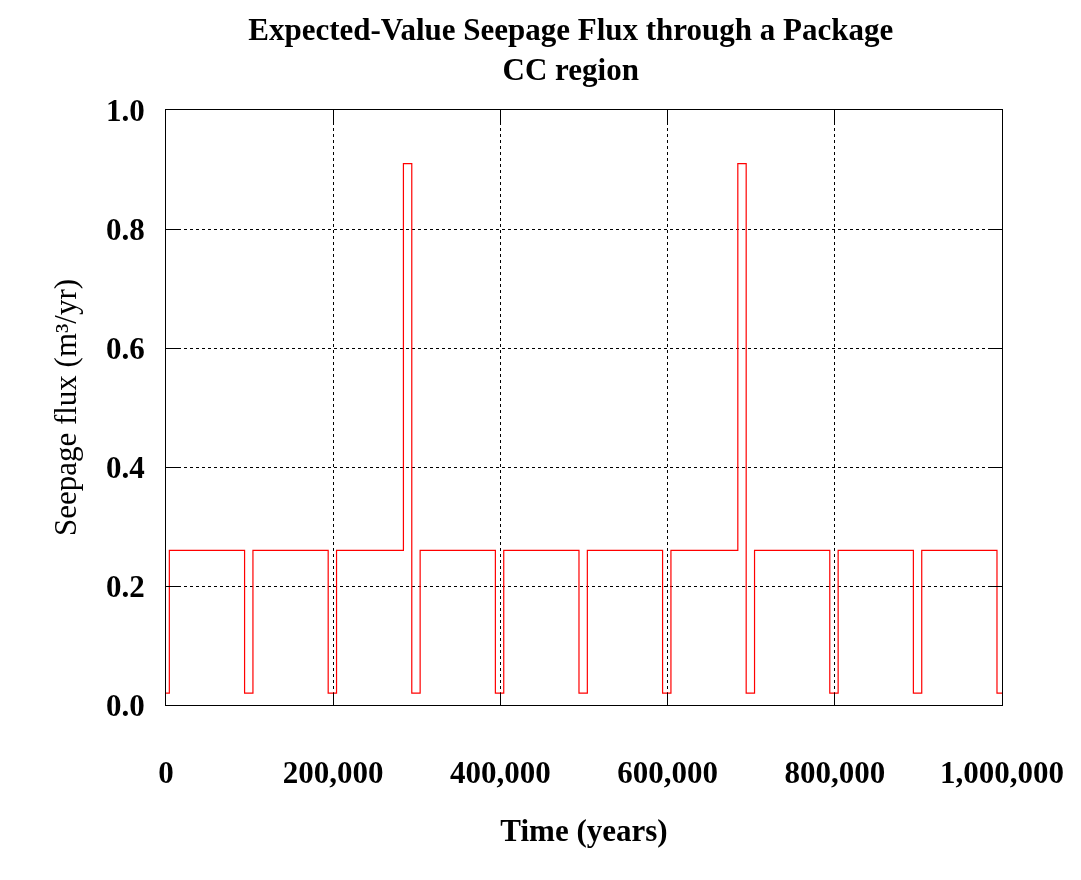  Describe the element at coordinates (125, 586) in the screenshot. I see `y-tick-label: 0.2` at that location.